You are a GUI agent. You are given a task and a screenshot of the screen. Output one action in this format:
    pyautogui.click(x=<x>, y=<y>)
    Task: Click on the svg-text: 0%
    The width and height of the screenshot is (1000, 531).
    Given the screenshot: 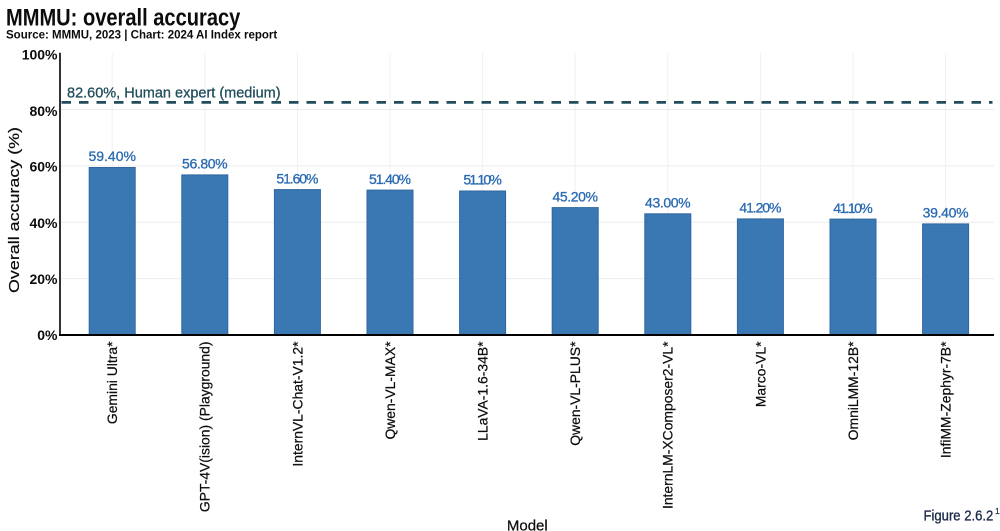 What is the action you would take?
    pyautogui.click(x=47, y=335)
    